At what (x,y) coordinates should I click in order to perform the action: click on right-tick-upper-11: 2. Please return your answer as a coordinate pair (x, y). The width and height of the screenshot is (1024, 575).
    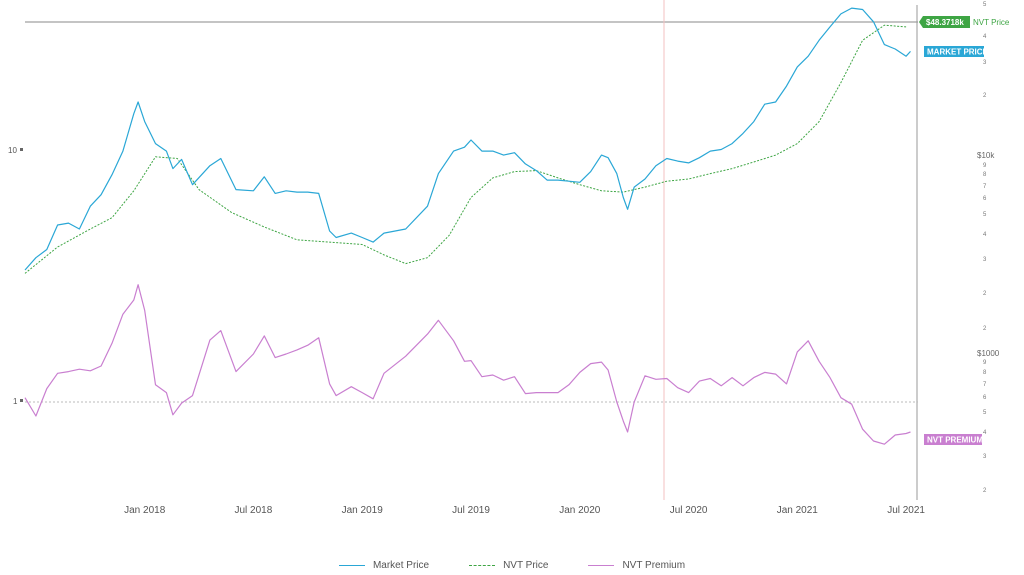
    Looking at the image, I should click on (985, 294).